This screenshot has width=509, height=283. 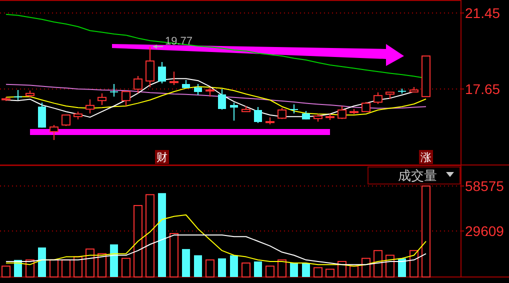 I want to click on y-tick-label: 21.45, so click(x=482, y=13).